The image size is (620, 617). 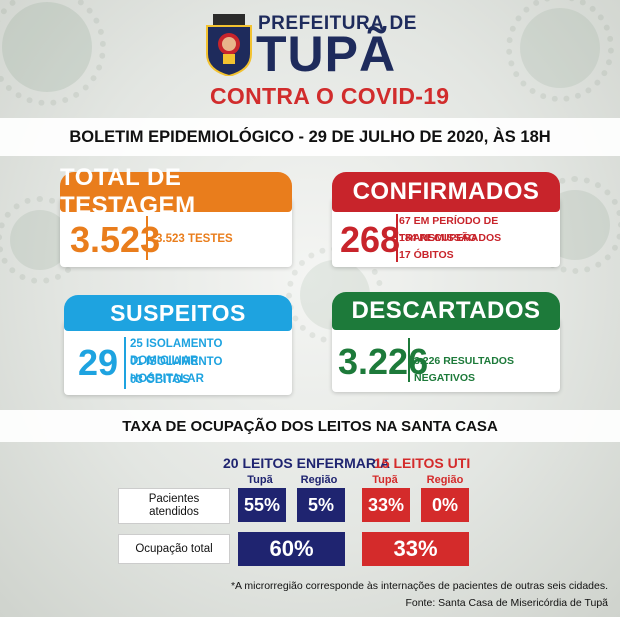 I want to click on card-detail: 3.523 TESTES, so click(x=194, y=239).